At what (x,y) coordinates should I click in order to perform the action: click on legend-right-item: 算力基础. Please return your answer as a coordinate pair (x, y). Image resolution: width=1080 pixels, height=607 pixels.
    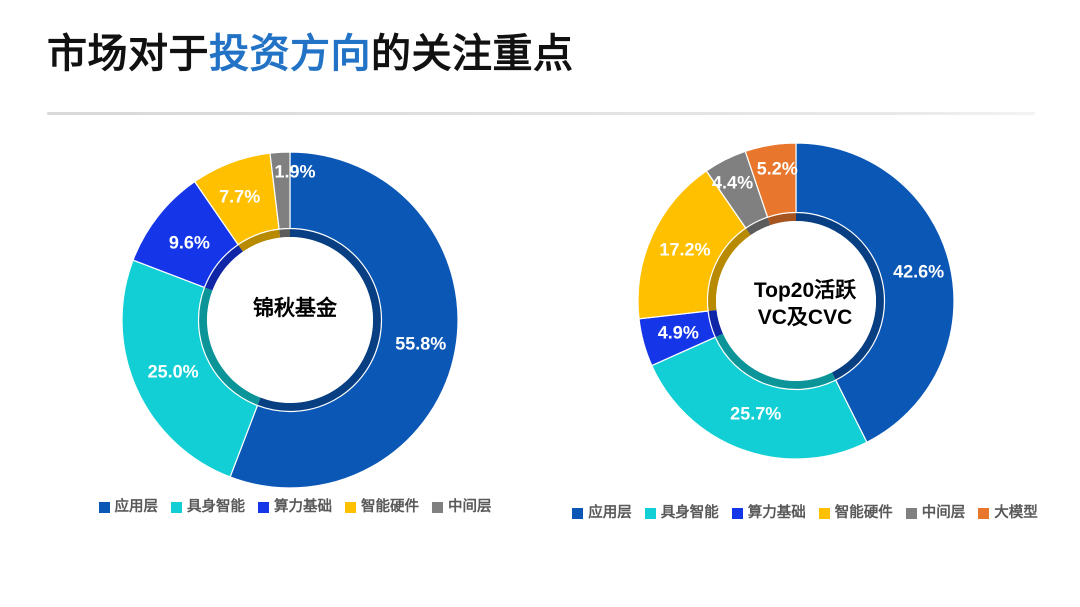
    Looking at the image, I should click on (768, 513).